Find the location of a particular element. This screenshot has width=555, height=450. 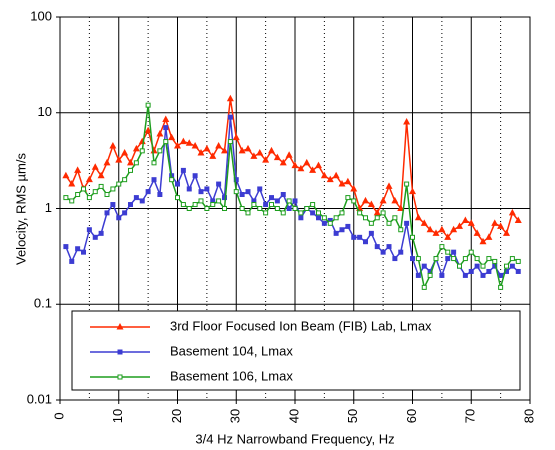

x-tick-label: 0 is located at coordinates (58, 415).